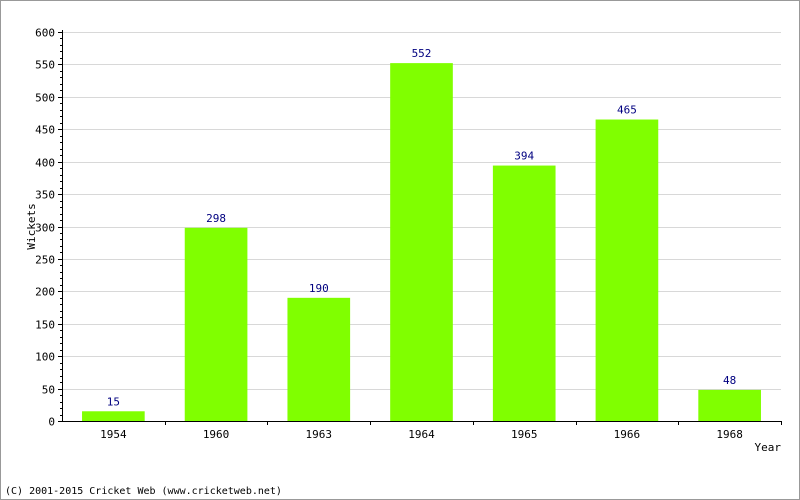 Image resolution: width=800 pixels, height=500 pixels. Describe the element at coordinates (51, 422) in the screenshot. I see `y-tick-label: 0` at that location.